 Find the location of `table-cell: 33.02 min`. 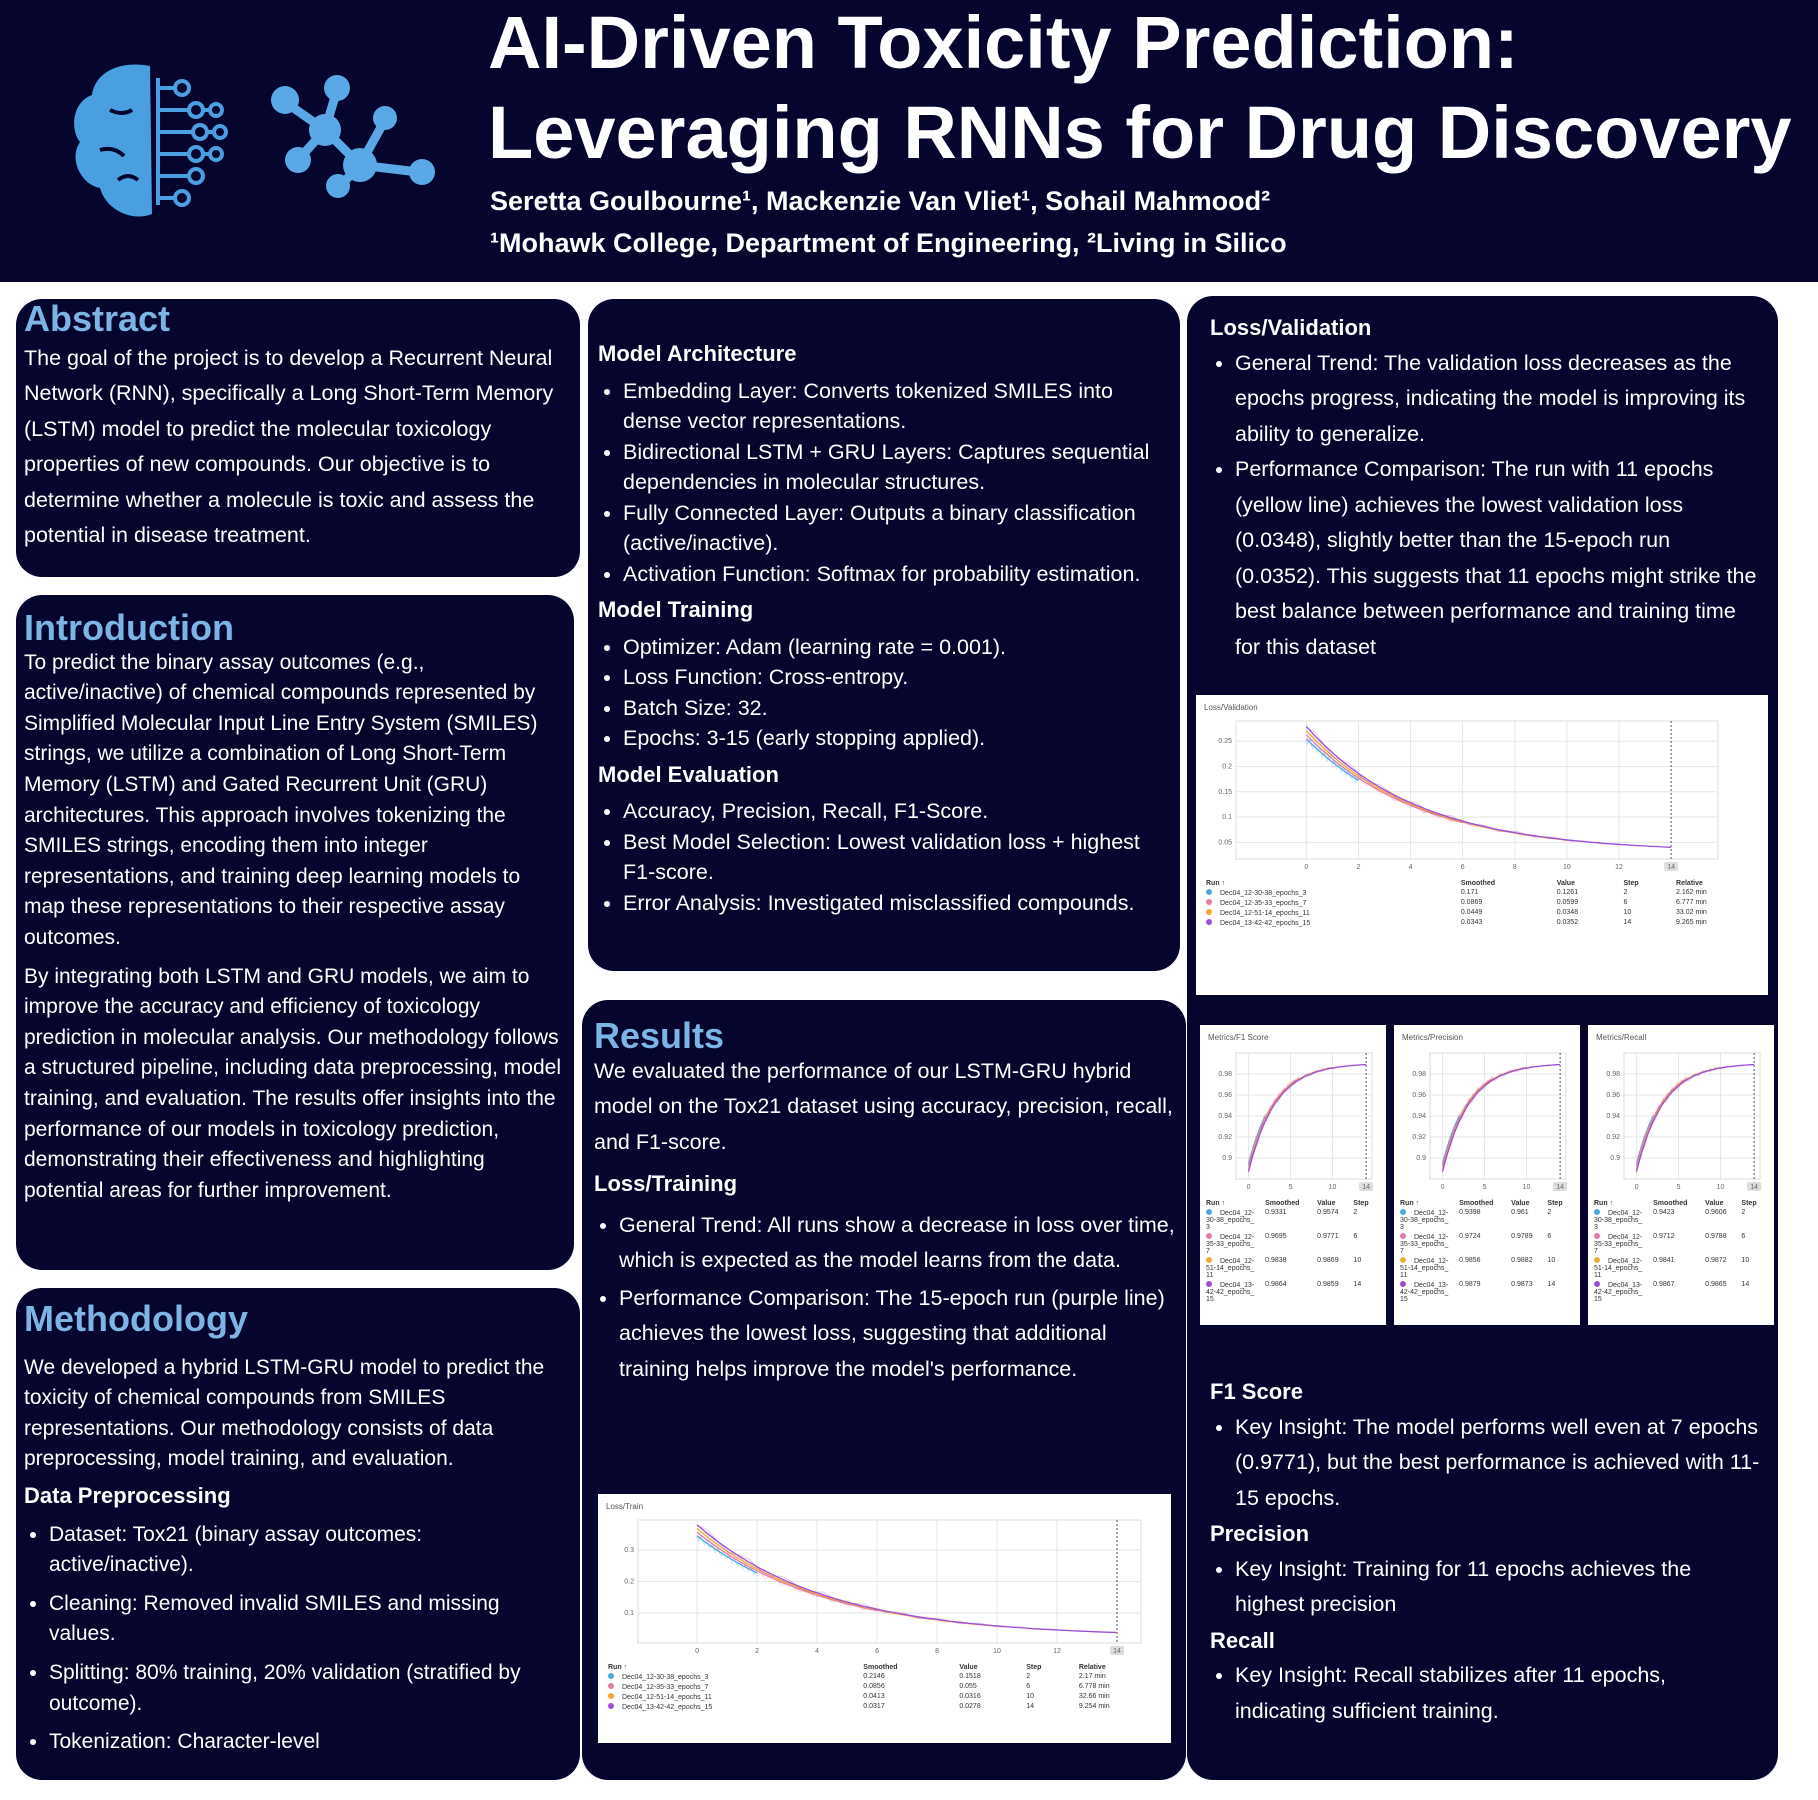

table-cell: 33.02 min is located at coordinates (1716, 913).